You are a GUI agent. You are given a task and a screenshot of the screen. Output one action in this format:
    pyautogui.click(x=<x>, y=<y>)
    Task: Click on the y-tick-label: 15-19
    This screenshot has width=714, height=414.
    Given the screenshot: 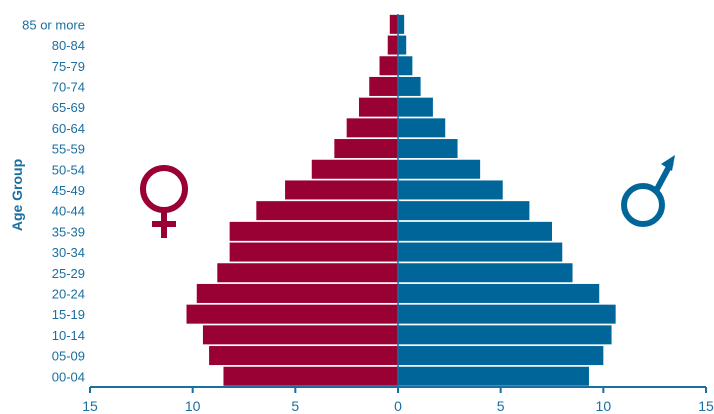 What is the action you would take?
    pyautogui.click(x=68, y=314)
    